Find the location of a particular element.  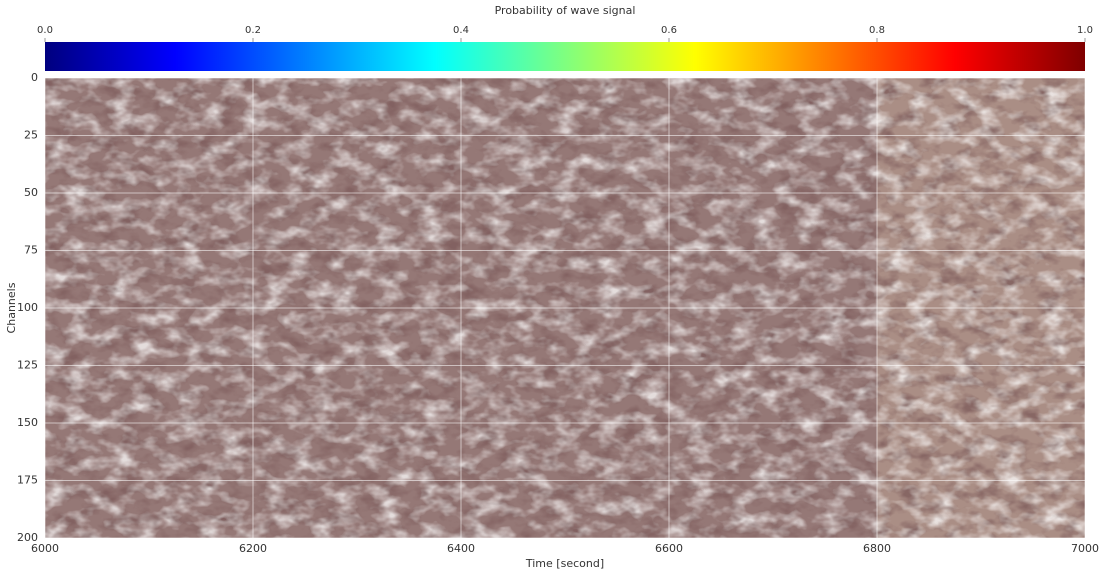

y-tick-label: 175 is located at coordinates (27, 480).